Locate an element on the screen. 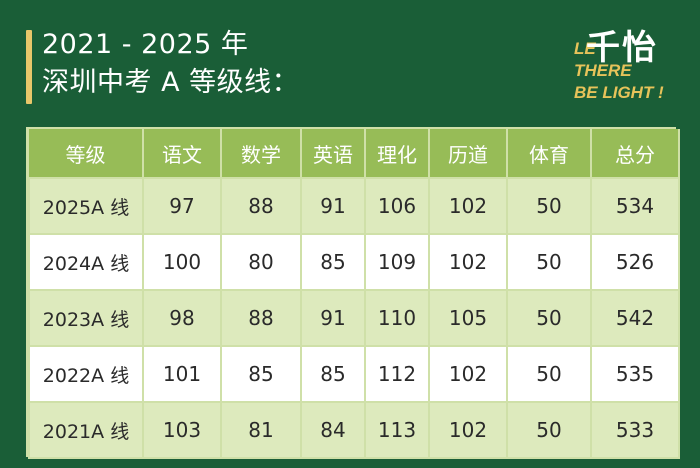 The height and width of the screenshot is (468, 700). cell-total: 534 is located at coordinates (635, 206).